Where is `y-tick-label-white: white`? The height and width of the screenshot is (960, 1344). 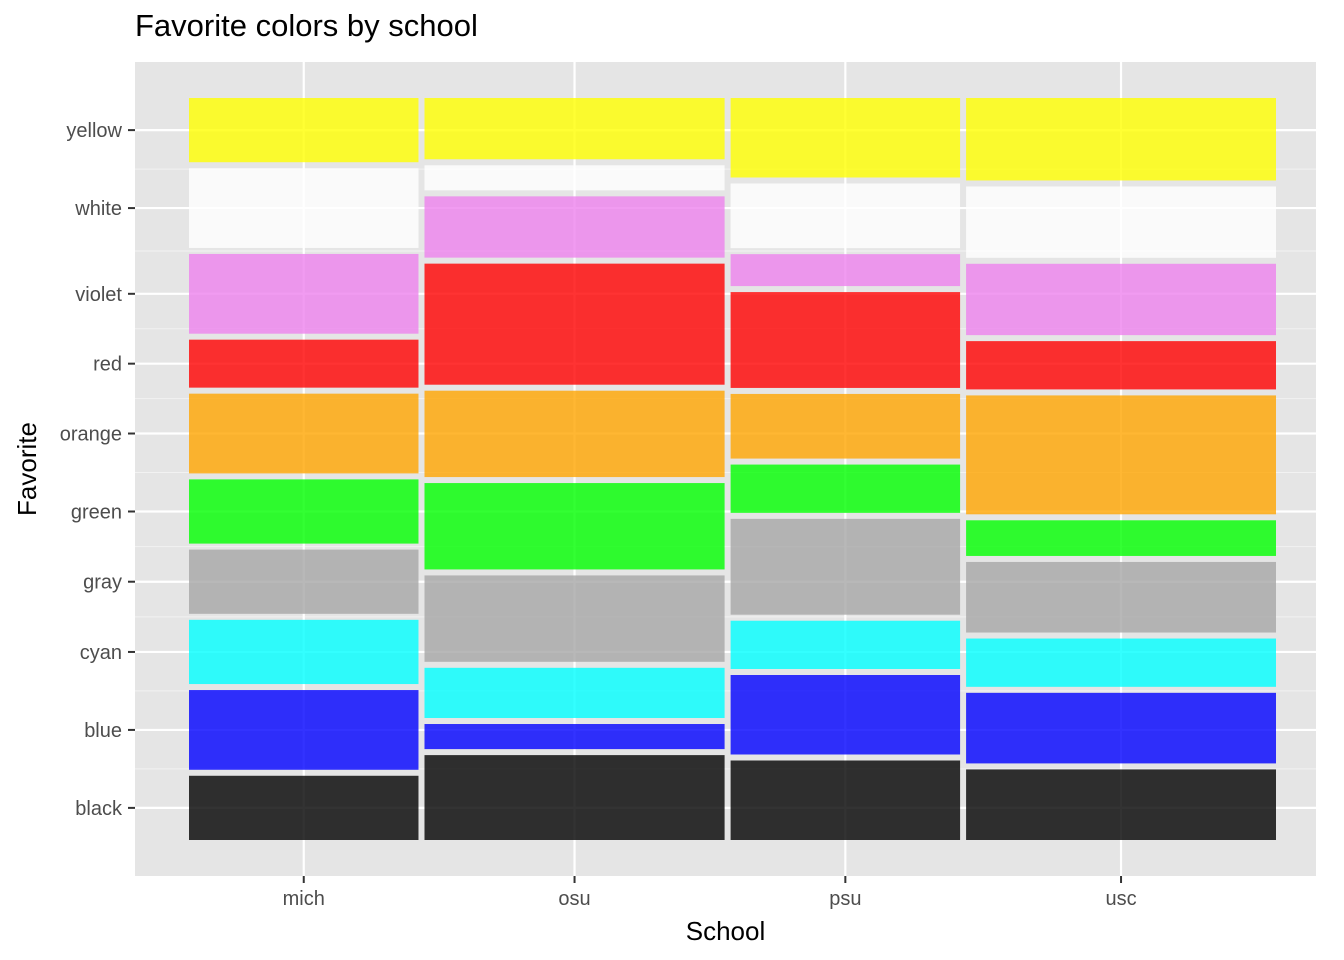
y-tick-label-white: white is located at coordinates (98, 209).